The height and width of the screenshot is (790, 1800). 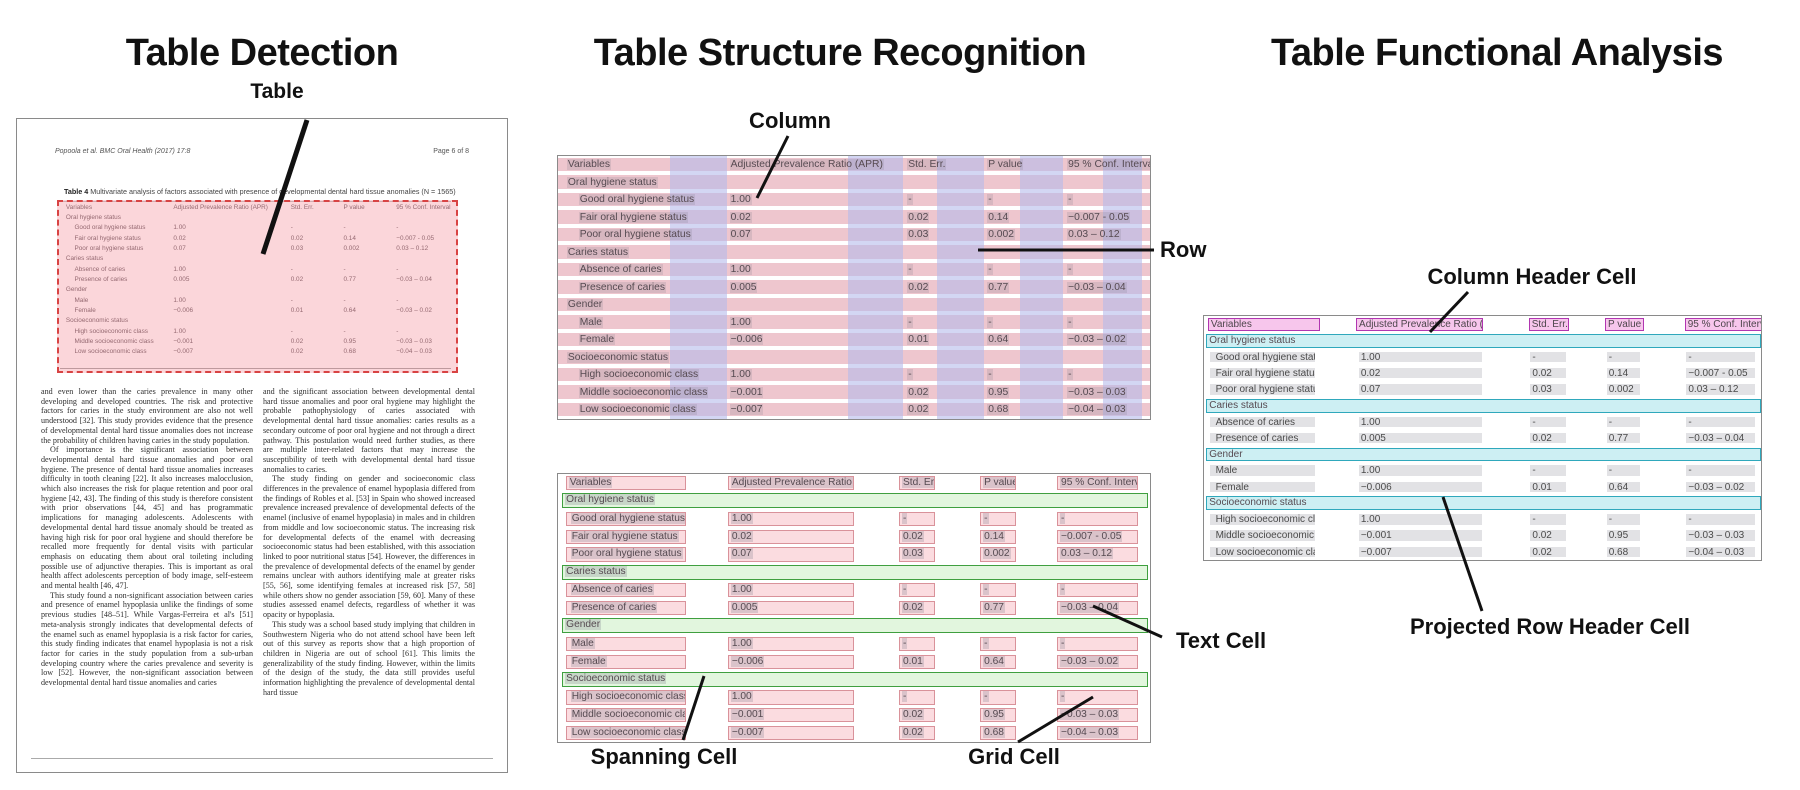 I want to click on cell-text: Caries status, so click(x=1238, y=405).